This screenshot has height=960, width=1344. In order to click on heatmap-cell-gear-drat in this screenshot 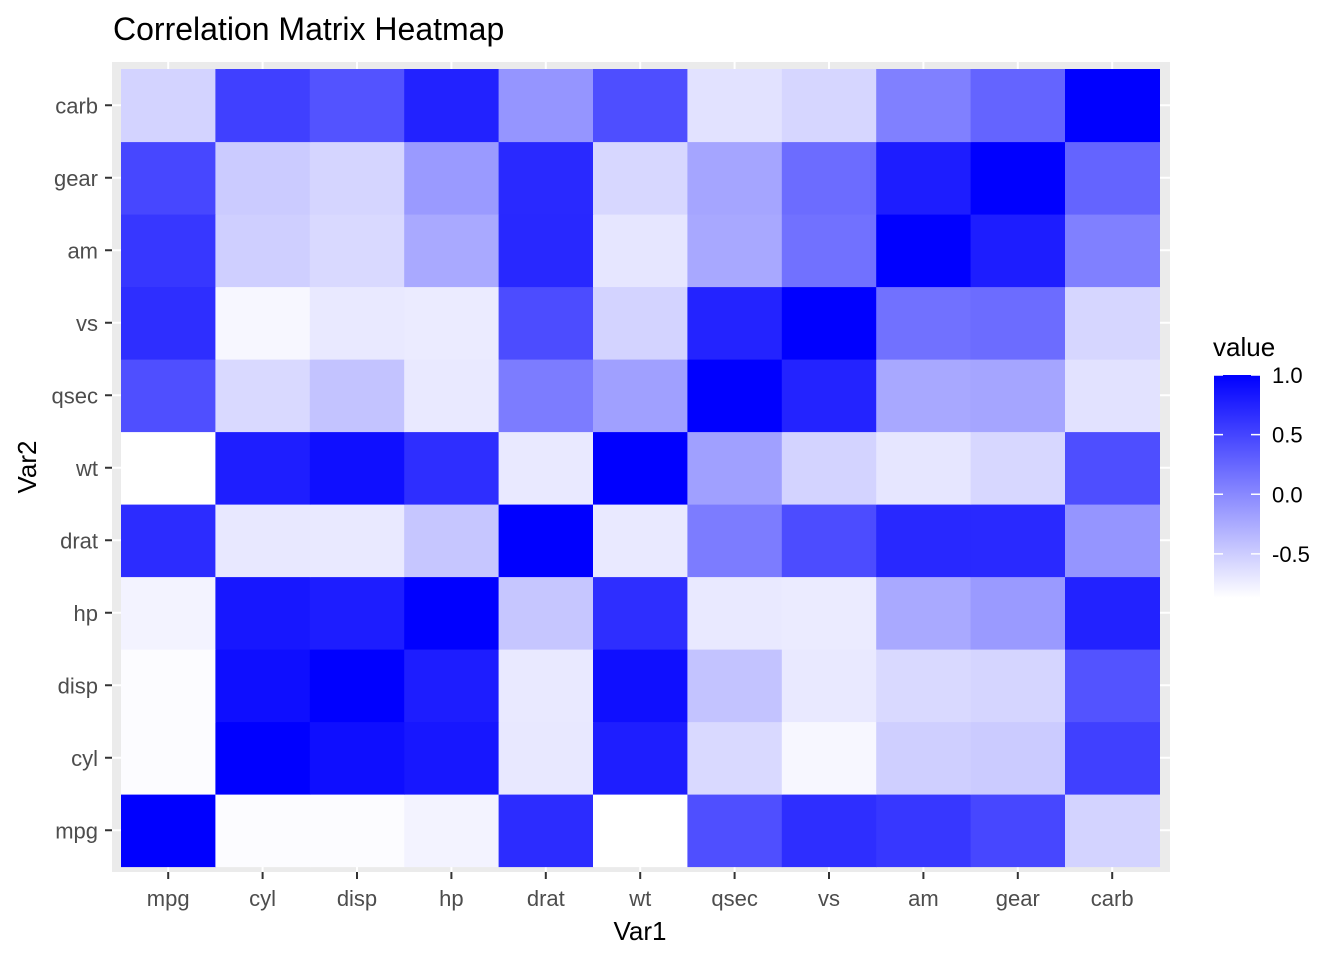, I will do `click(1018, 541)`.